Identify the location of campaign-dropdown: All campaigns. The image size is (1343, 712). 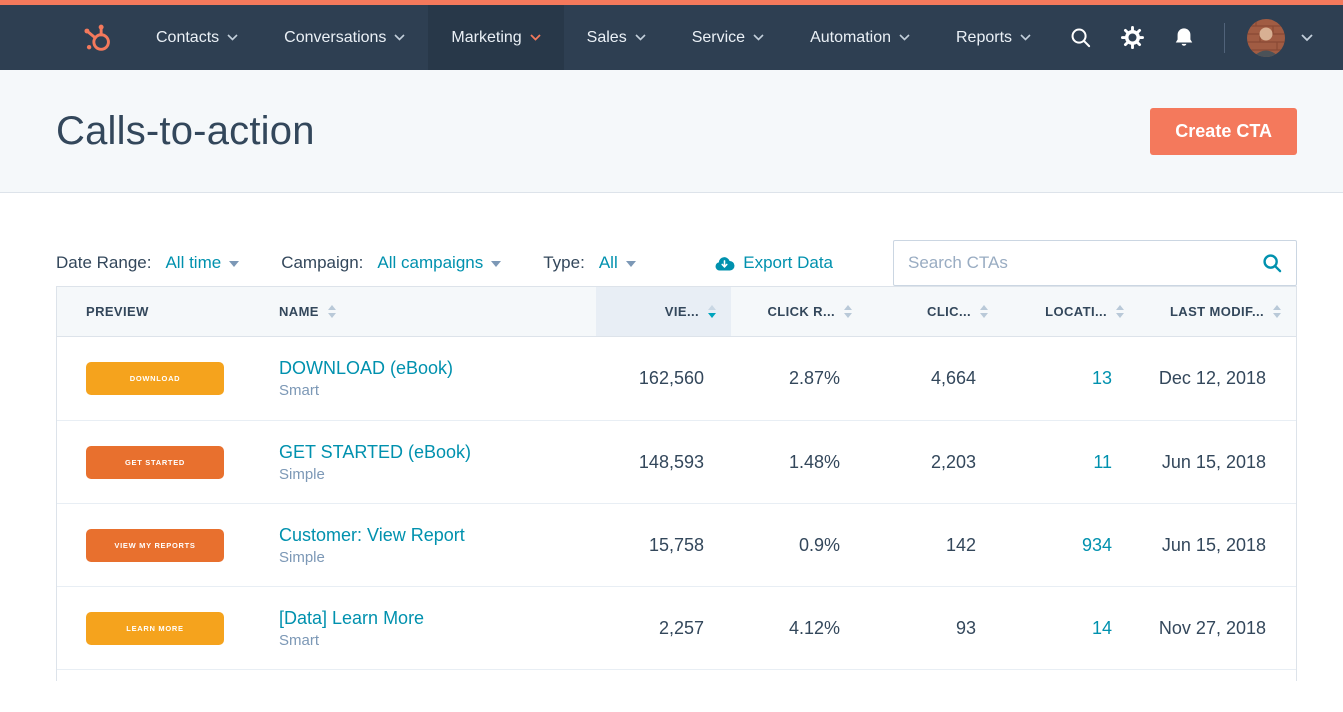
(439, 263).